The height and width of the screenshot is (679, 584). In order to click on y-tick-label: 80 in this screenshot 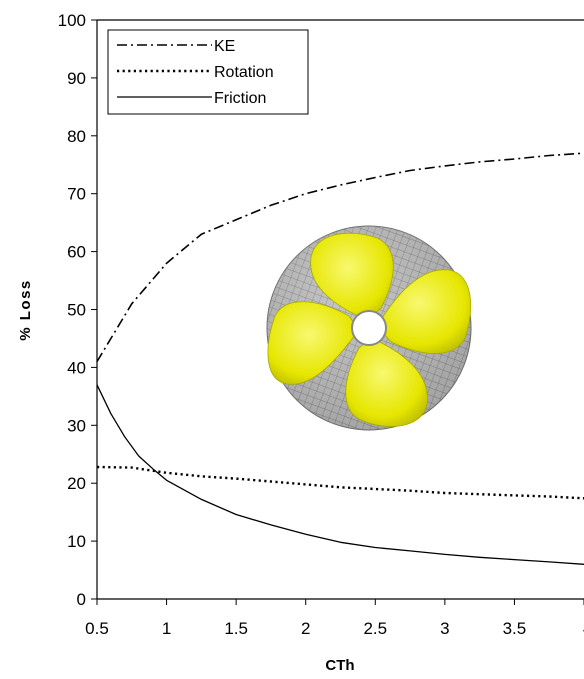, I will do `click(76, 136)`.